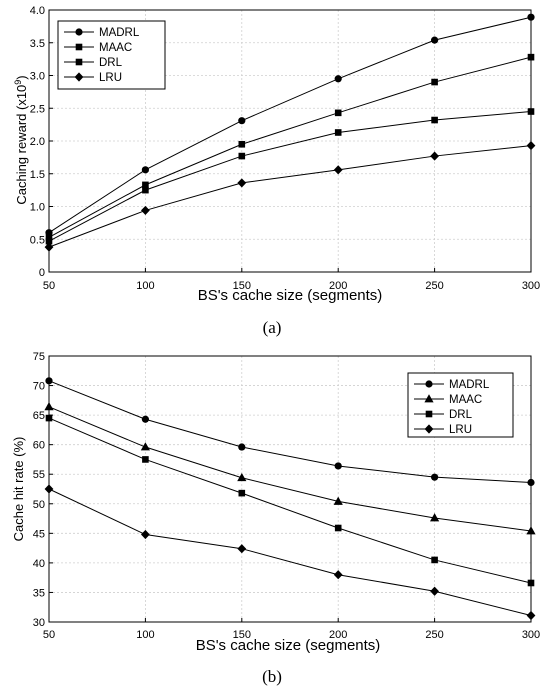 This screenshot has width=550, height=688. I want to click on series-madrl, so click(290, 432).